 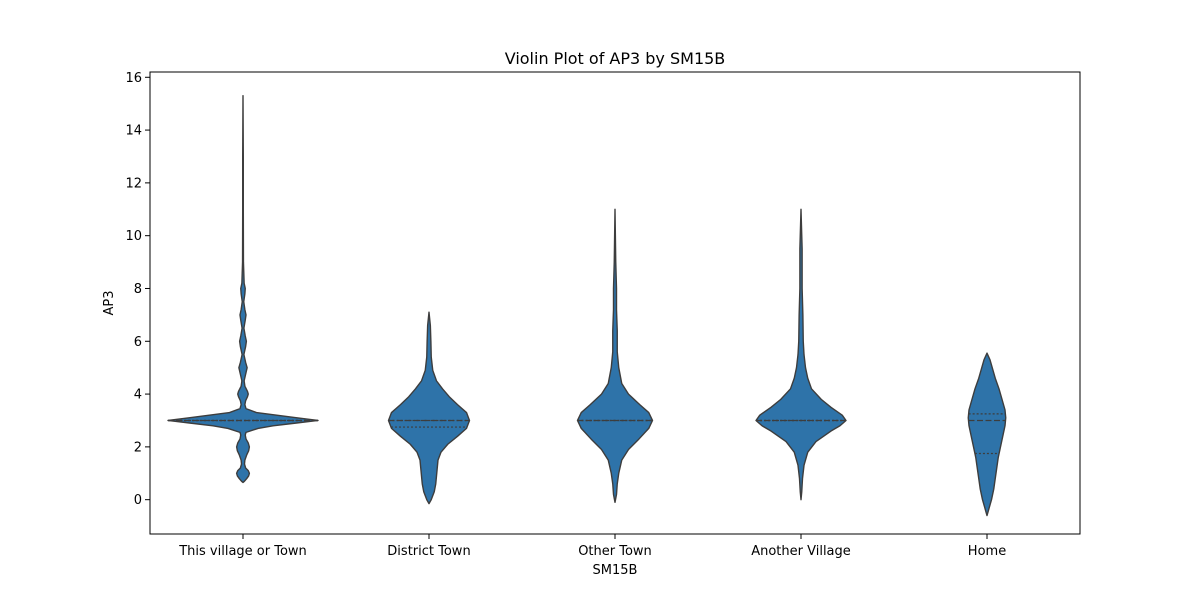 I want to click on x-tick-label: Another Village, so click(x=801, y=551).